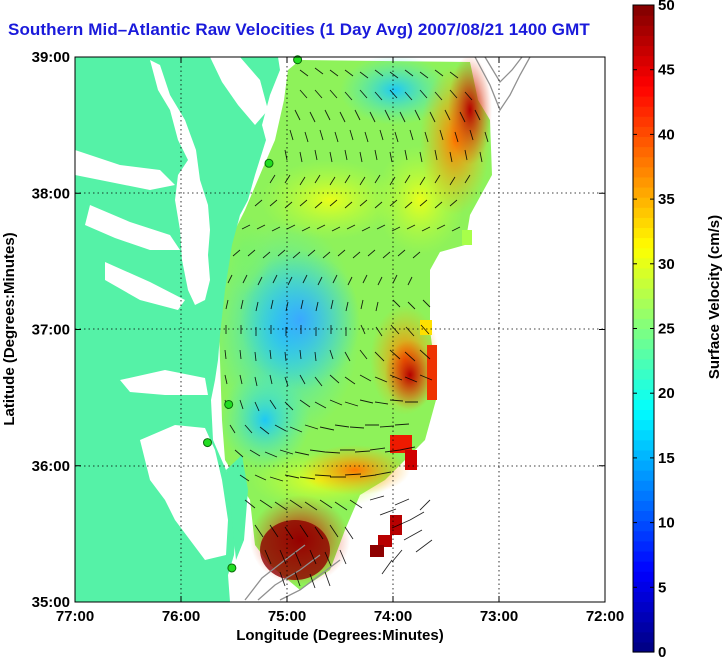 The image size is (724, 659). I want to click on y-tick-label: 35:00, so click(51, 602).